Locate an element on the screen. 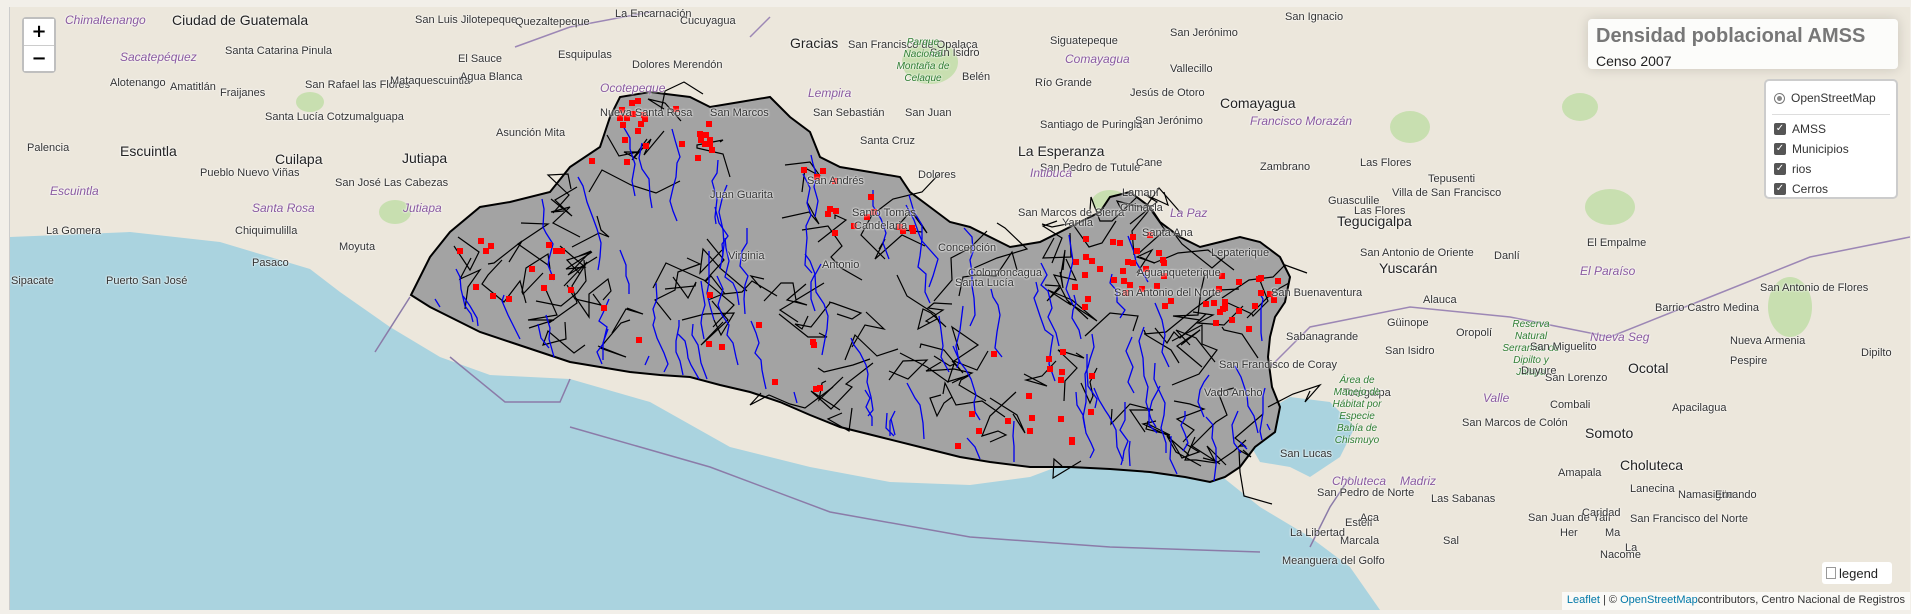 The width and height of the screenshot is (1911, 614). osm-link: OpenStreetMap is located at coordinates (1659, 600).